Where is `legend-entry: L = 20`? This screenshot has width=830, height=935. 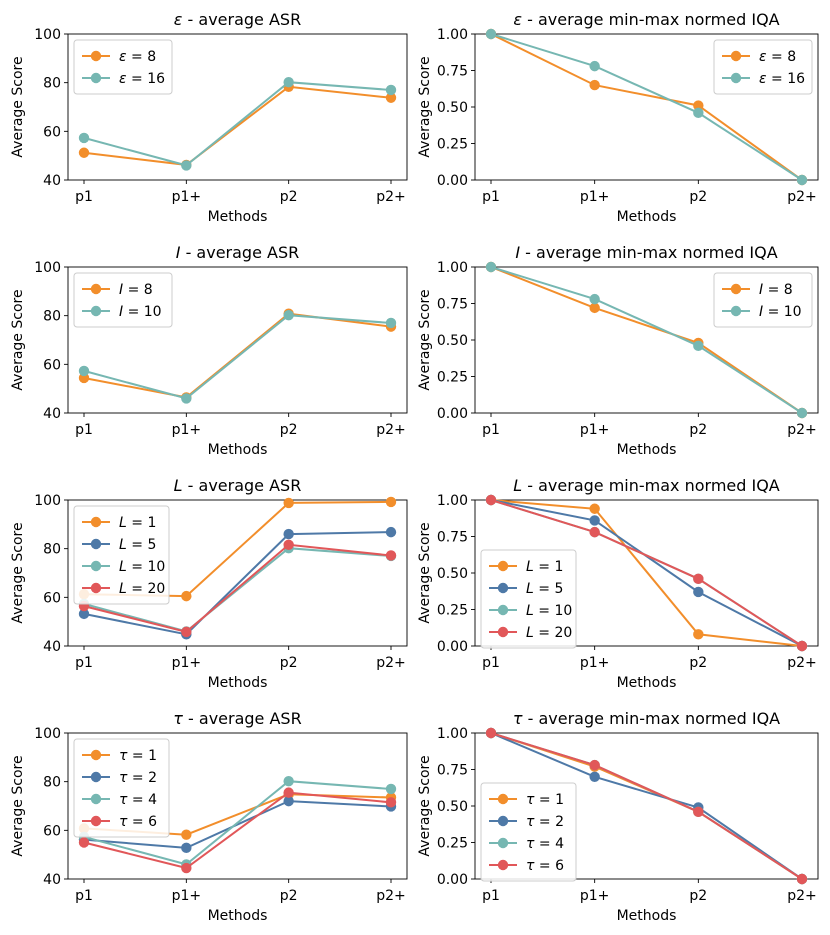
legend-entry: L = 20 is located at coordinates (123, 589).